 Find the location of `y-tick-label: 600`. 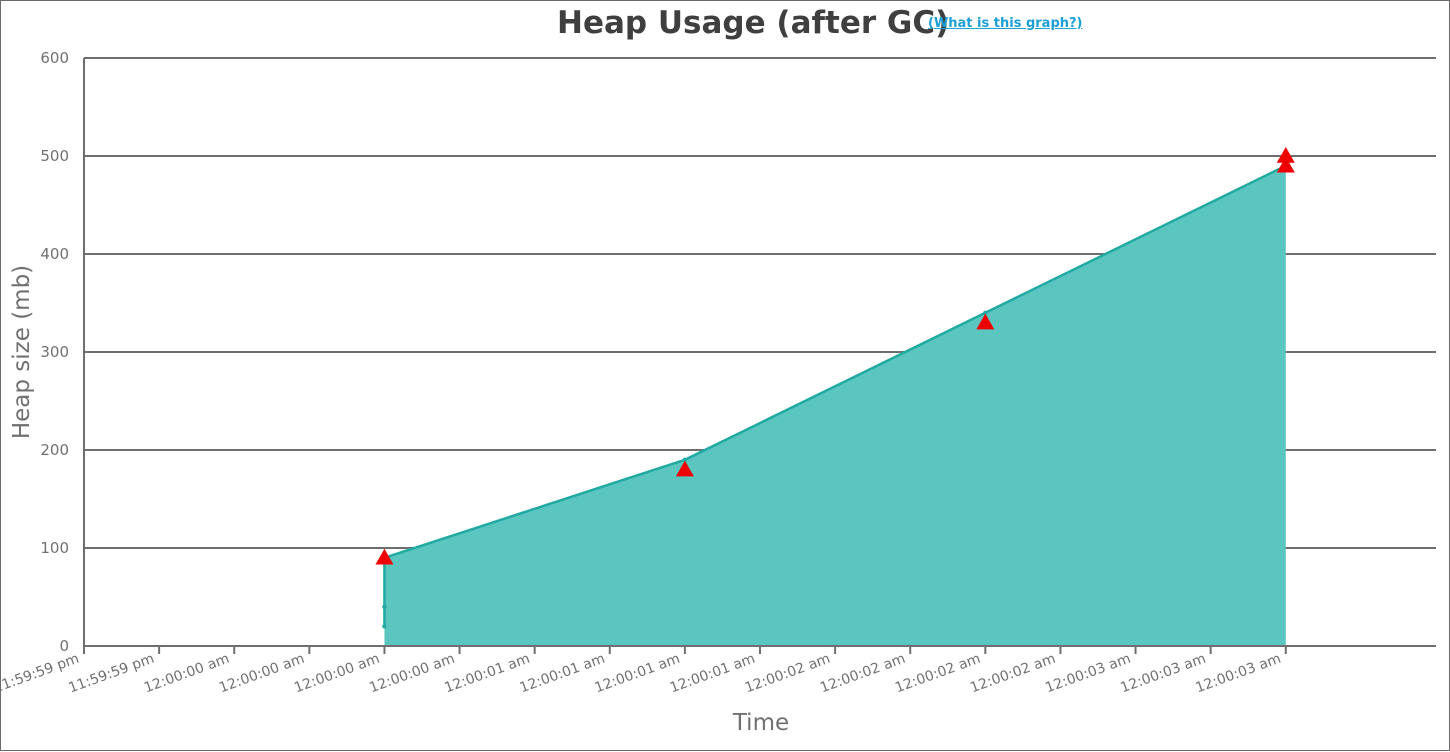

y-tick-label: 600 is located at coordinates (54, 58).